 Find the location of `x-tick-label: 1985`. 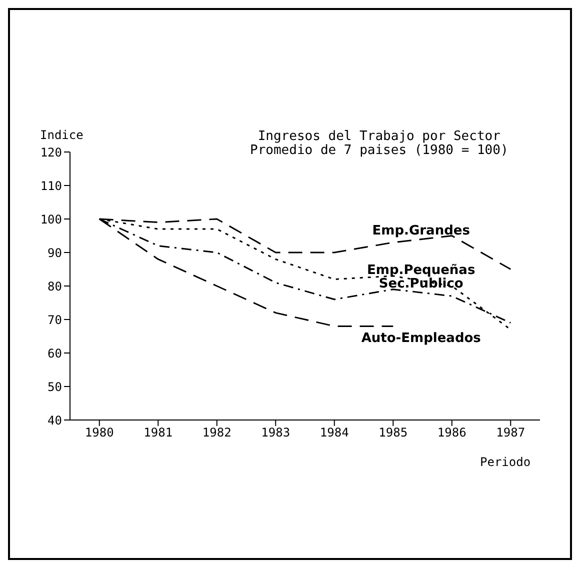

x-tick-label: 1985 is located at coordinates (393, 433).